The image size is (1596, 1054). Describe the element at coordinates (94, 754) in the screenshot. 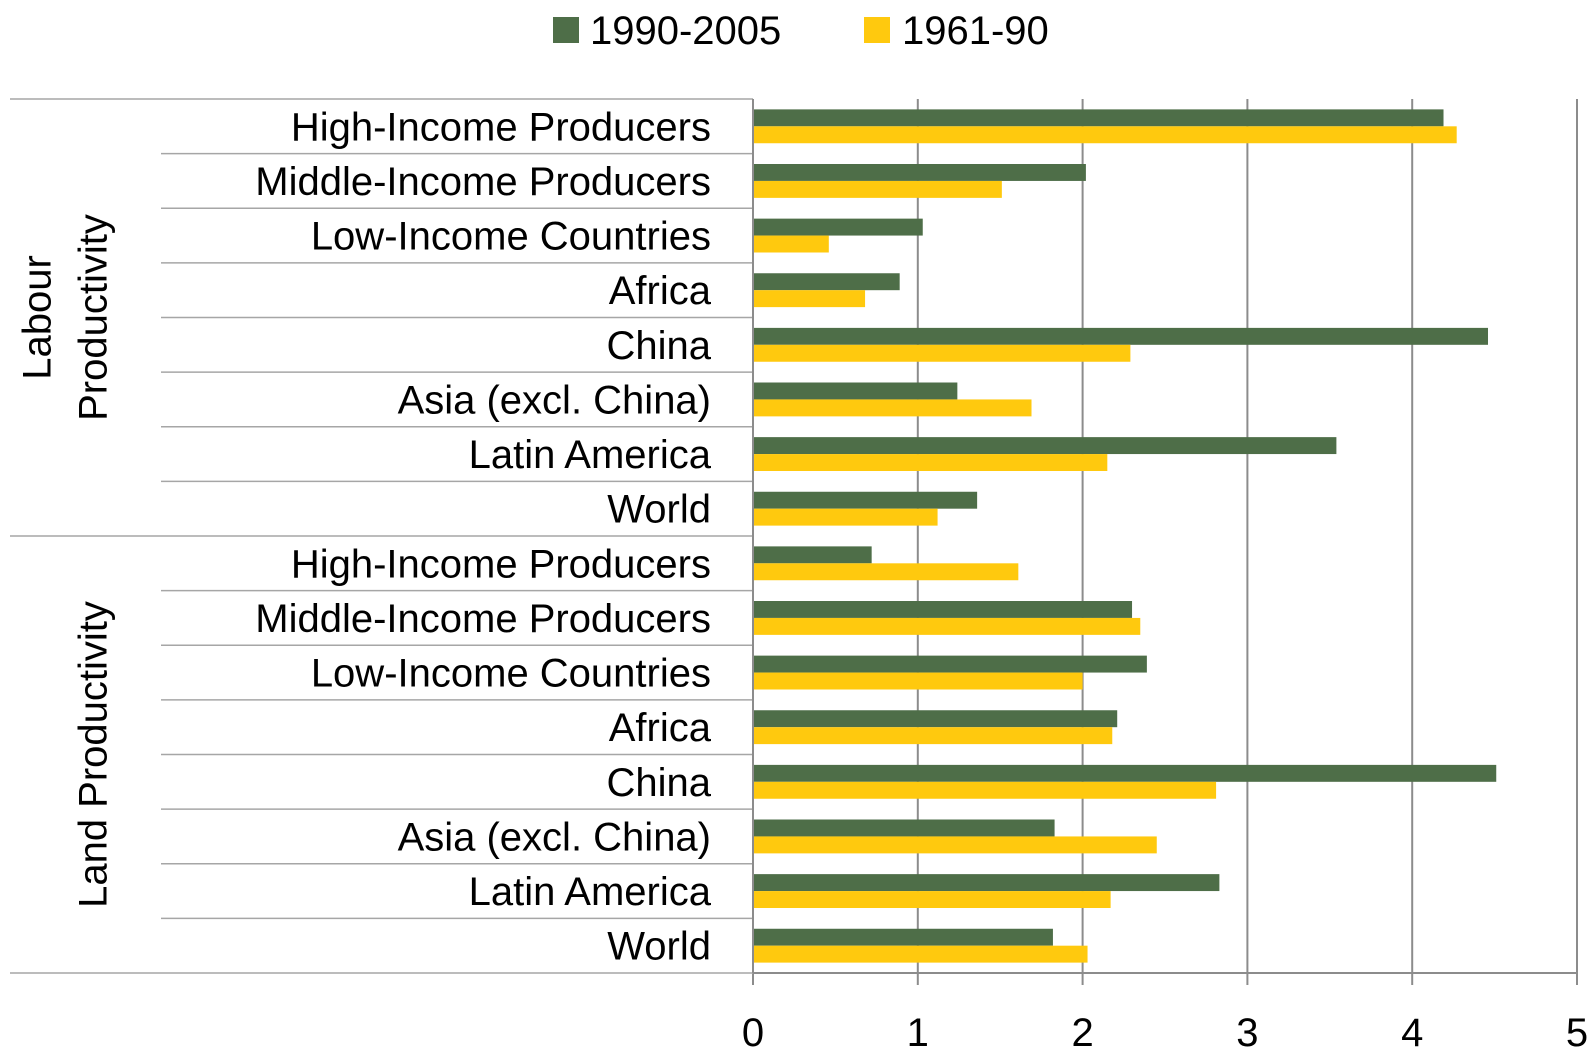

I see `group-label: Land Productivity` at that location.